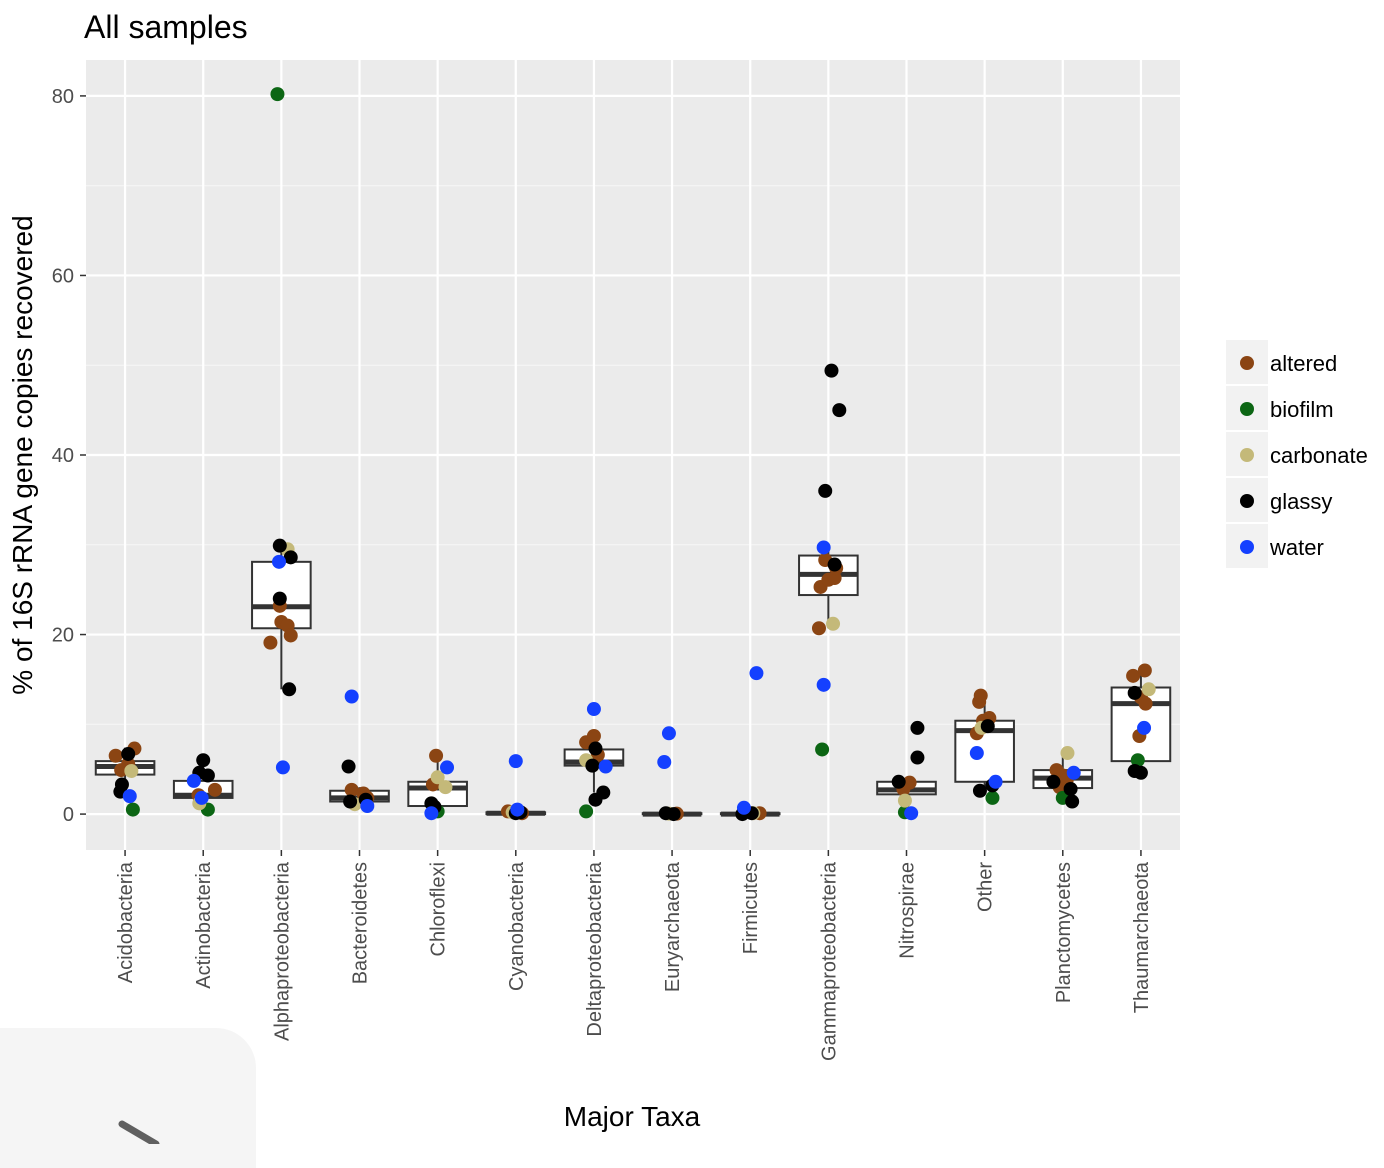 The image size is (1384, 1168). I want to click on x-tick-label: Firmicutes, so click(751, 908).